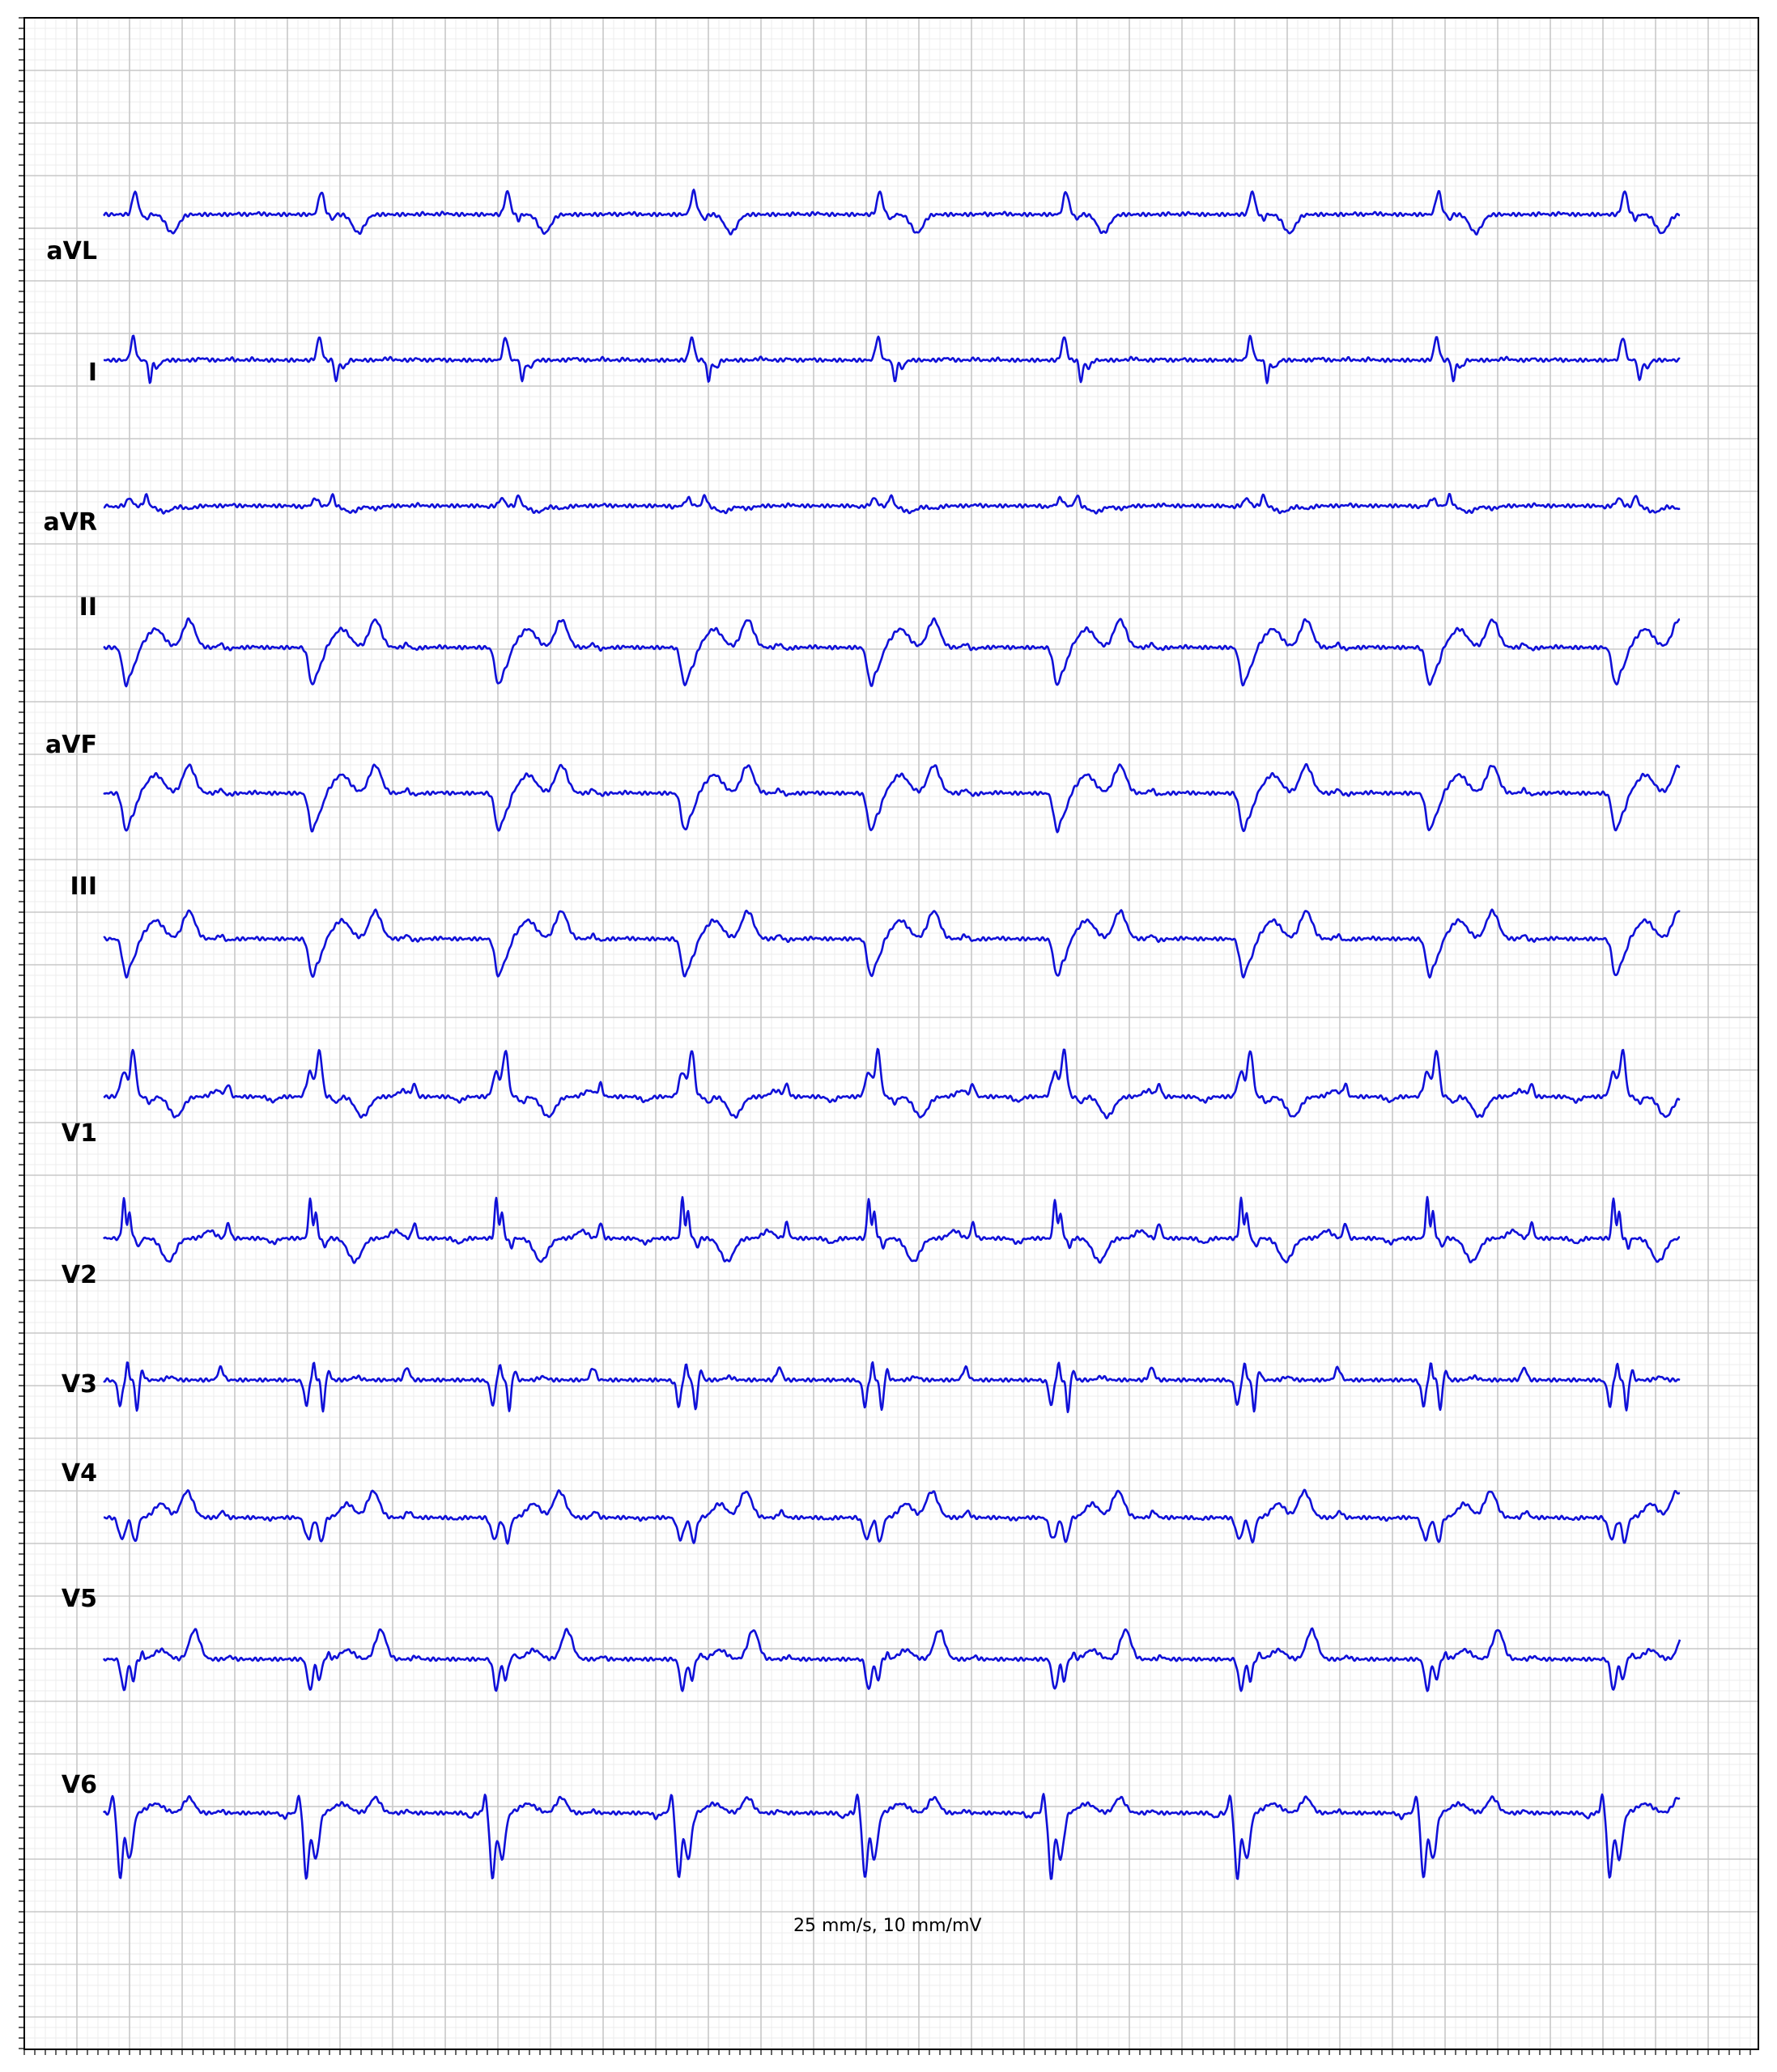 Image resolution: width=1777 pixels, height=2072 pixels. What do you see at coordinates (887, 1926) in the screenshot?
I see `recording-settings-annotation: 25 mm/s, 10 mm/mV` at bounding box center [887, 1926].